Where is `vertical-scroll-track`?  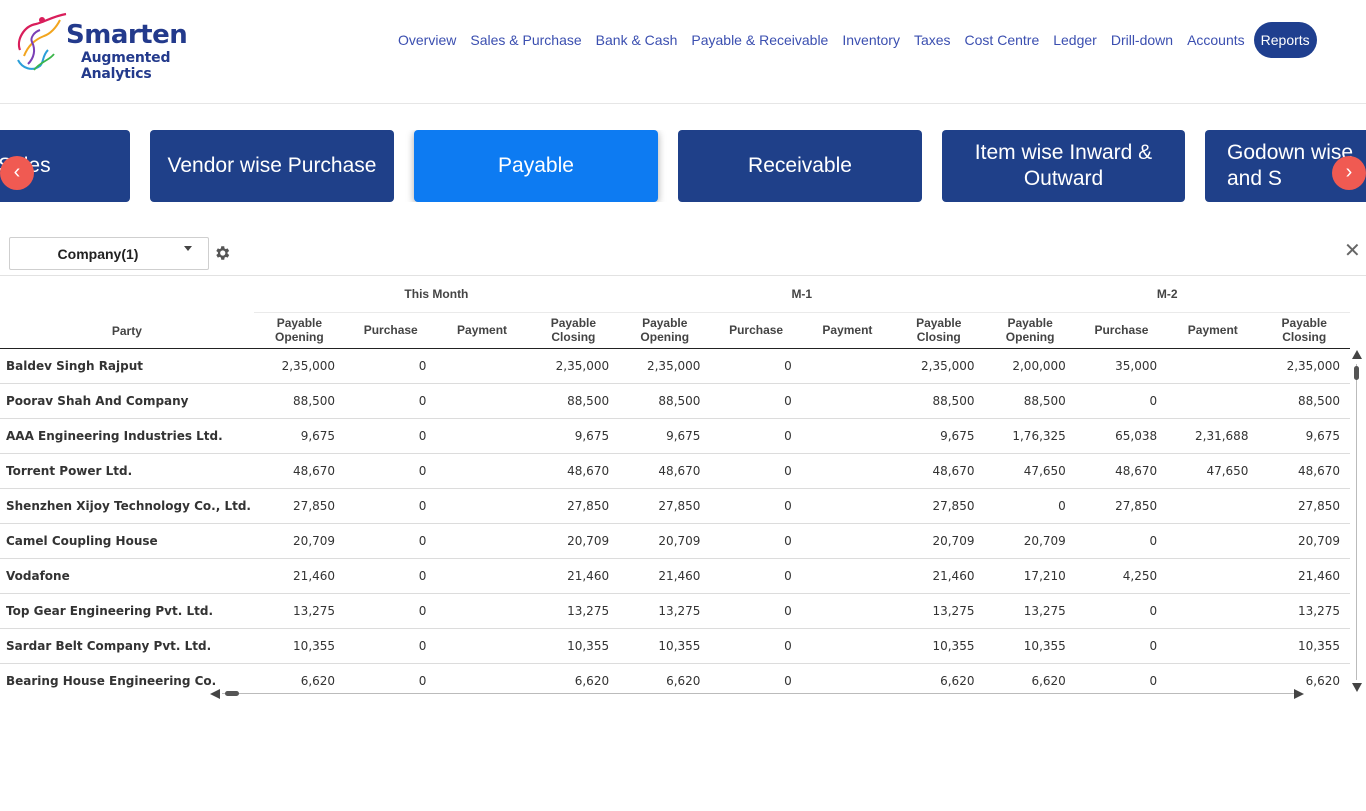 vertical-scroll-track is located at coordinates (1356, 522).